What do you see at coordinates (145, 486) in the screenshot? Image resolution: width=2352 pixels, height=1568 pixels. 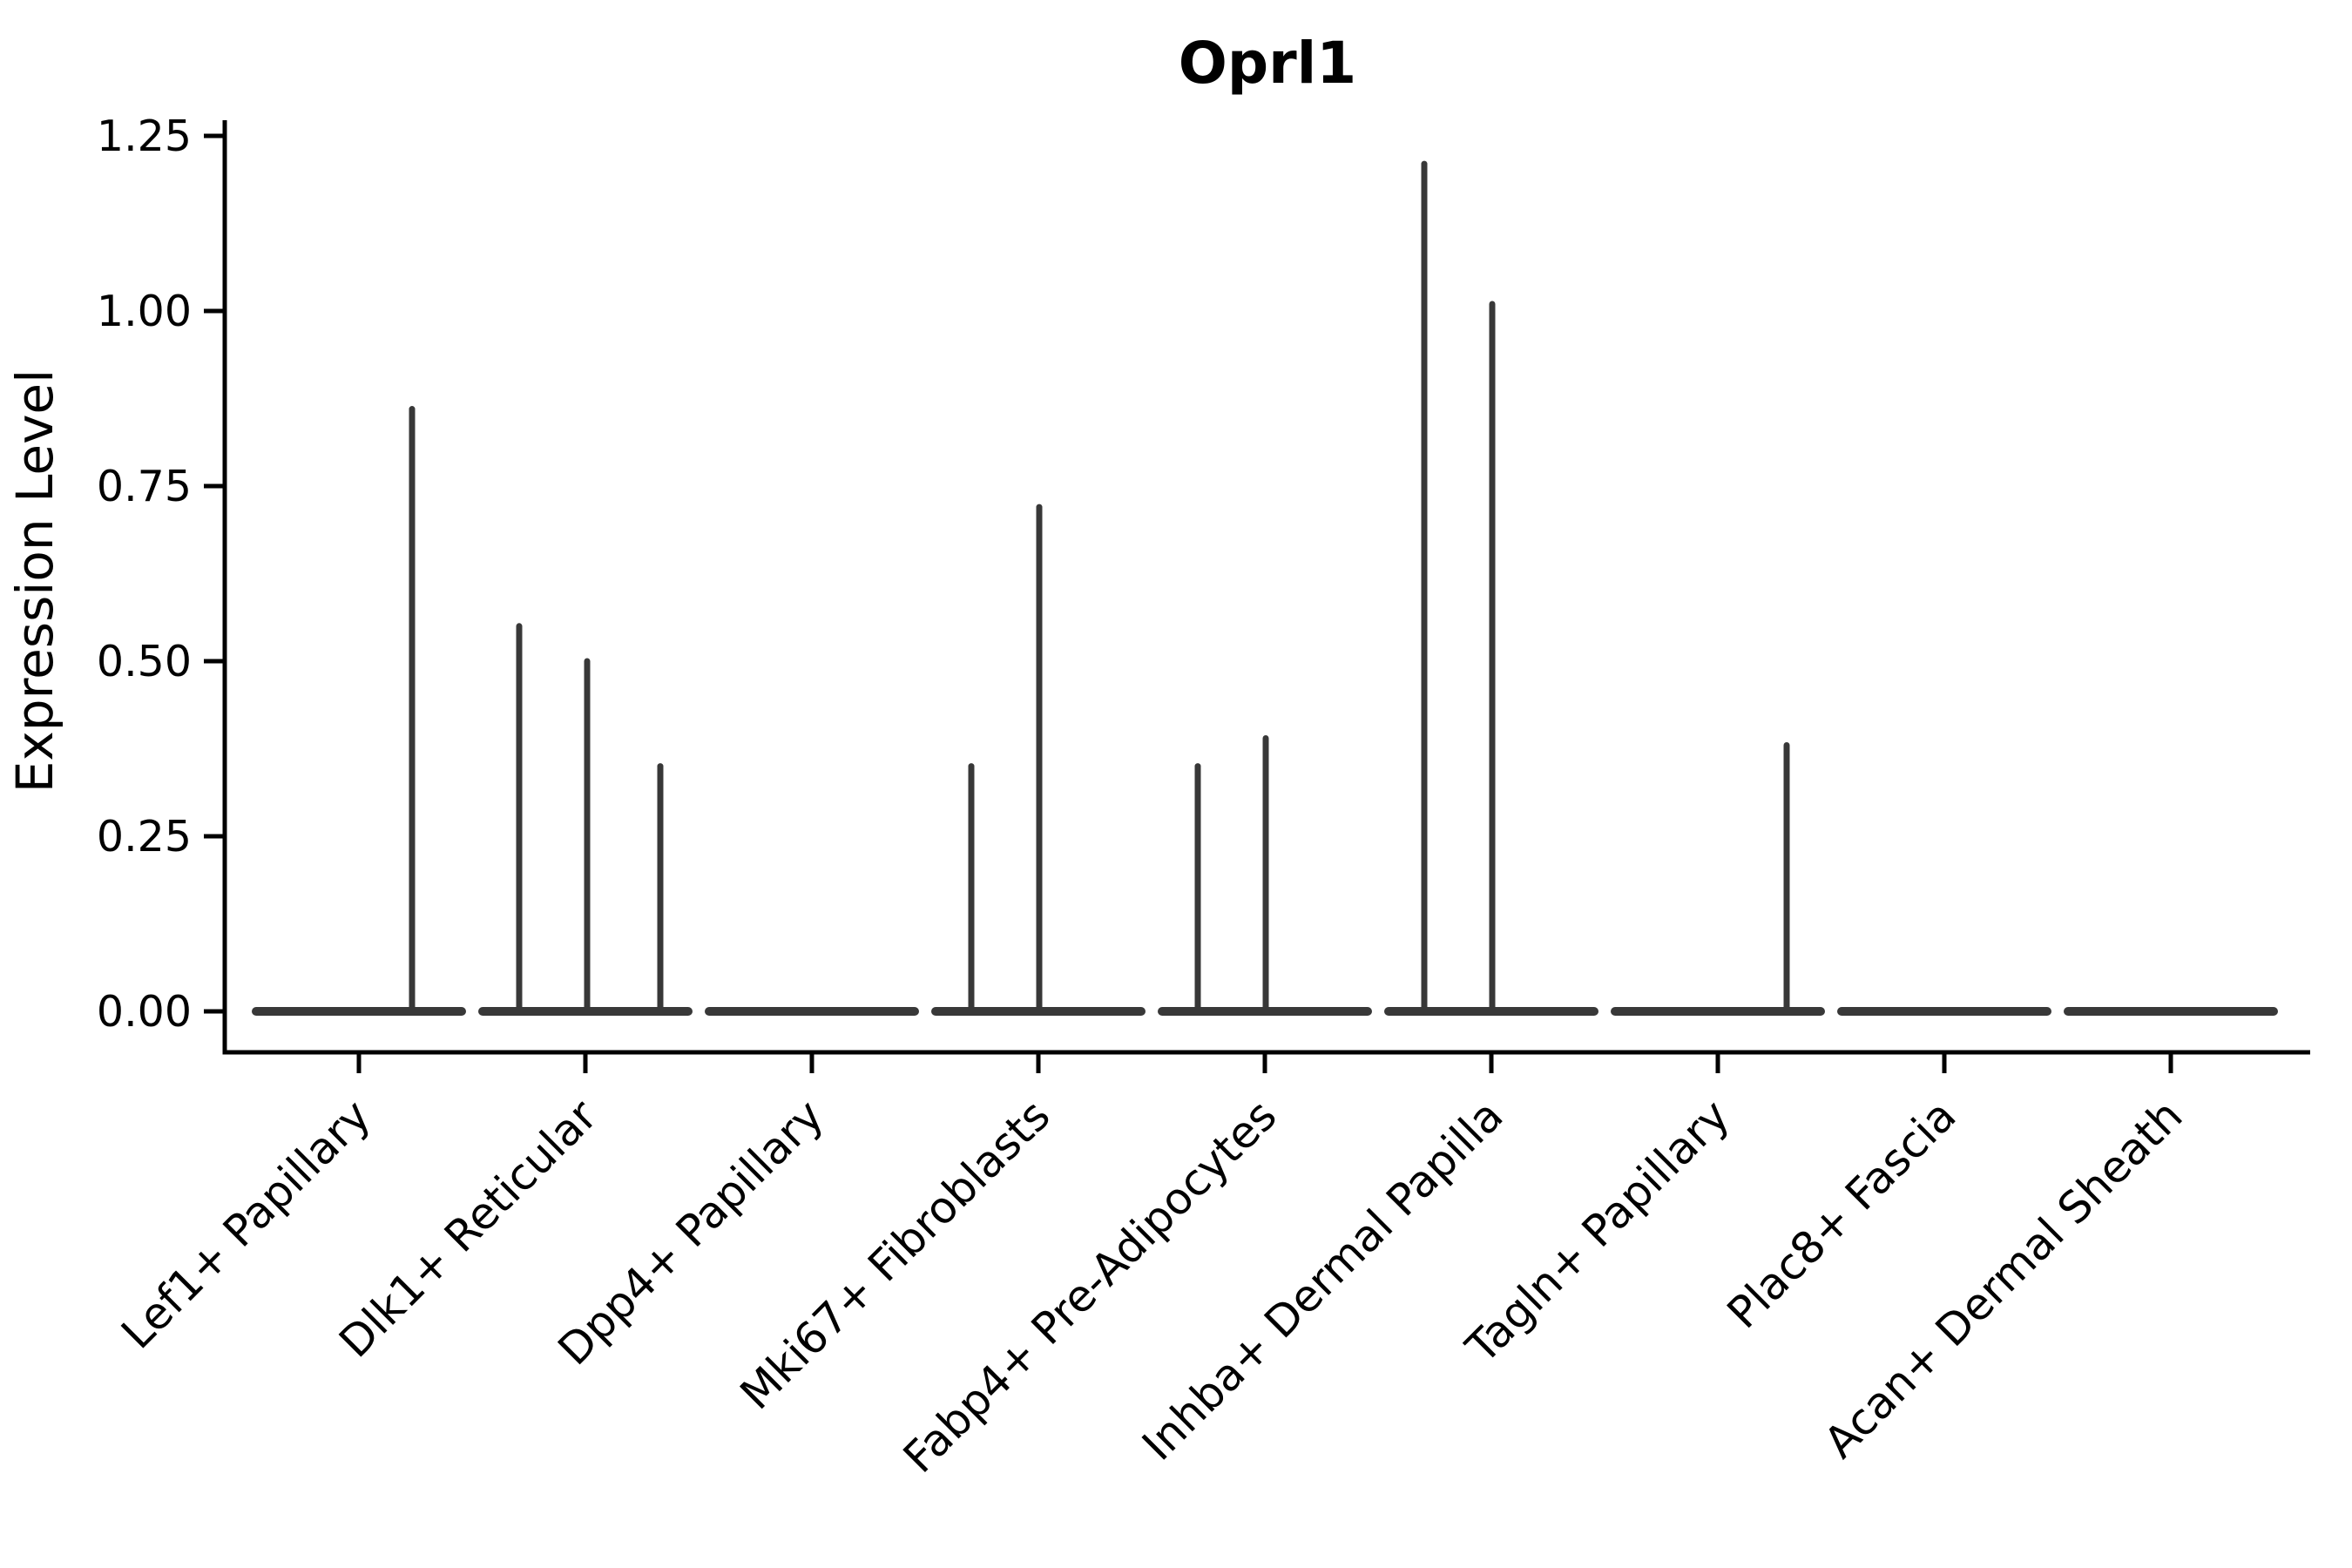 I see `y-tick-label: 0.75` at bounding box center [145, 486].